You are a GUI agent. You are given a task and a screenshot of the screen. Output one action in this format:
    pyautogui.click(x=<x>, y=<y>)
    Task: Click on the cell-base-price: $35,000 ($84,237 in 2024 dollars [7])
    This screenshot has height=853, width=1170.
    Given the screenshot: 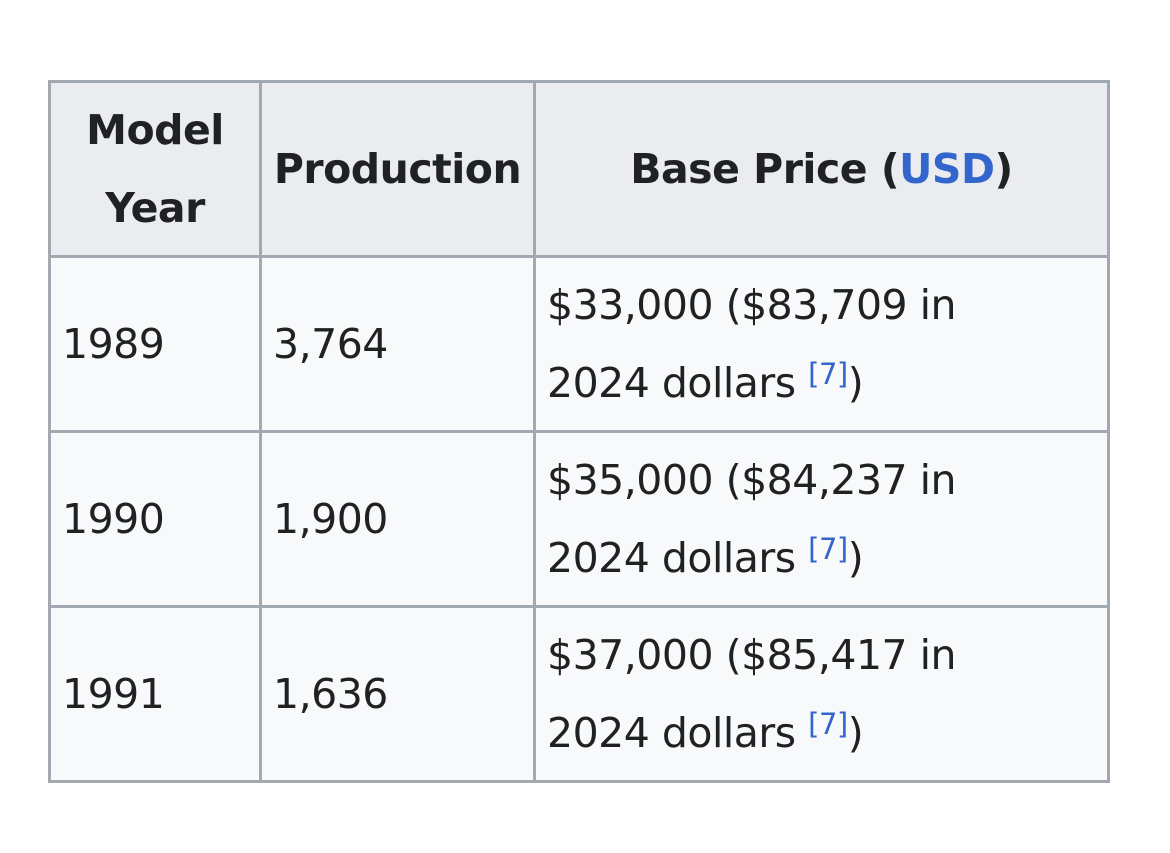 What is the action you would take?
    pyautogui.click(x=821, y=519)
    